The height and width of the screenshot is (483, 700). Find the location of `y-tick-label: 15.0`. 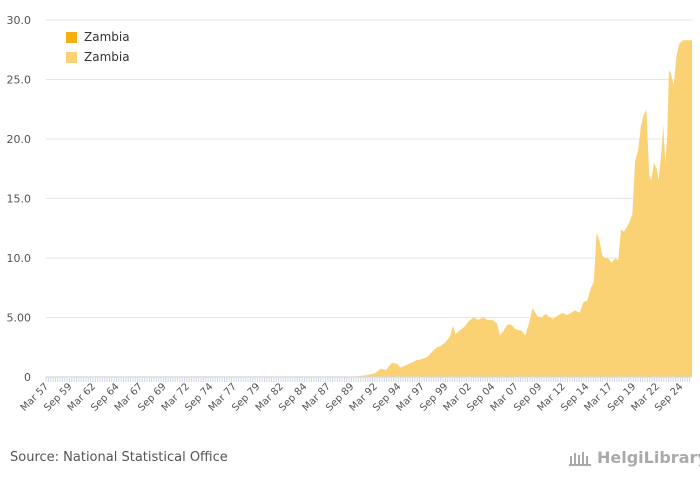

y-tick-label: 15.0 is located at coordinates (19, 199).